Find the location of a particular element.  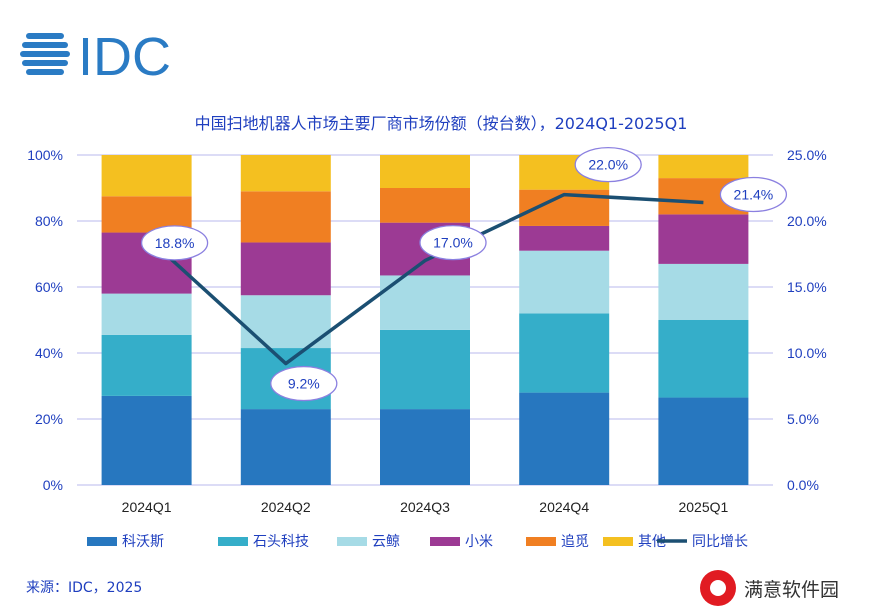

data-label: 17.0% is located at coordinates (453, 243).